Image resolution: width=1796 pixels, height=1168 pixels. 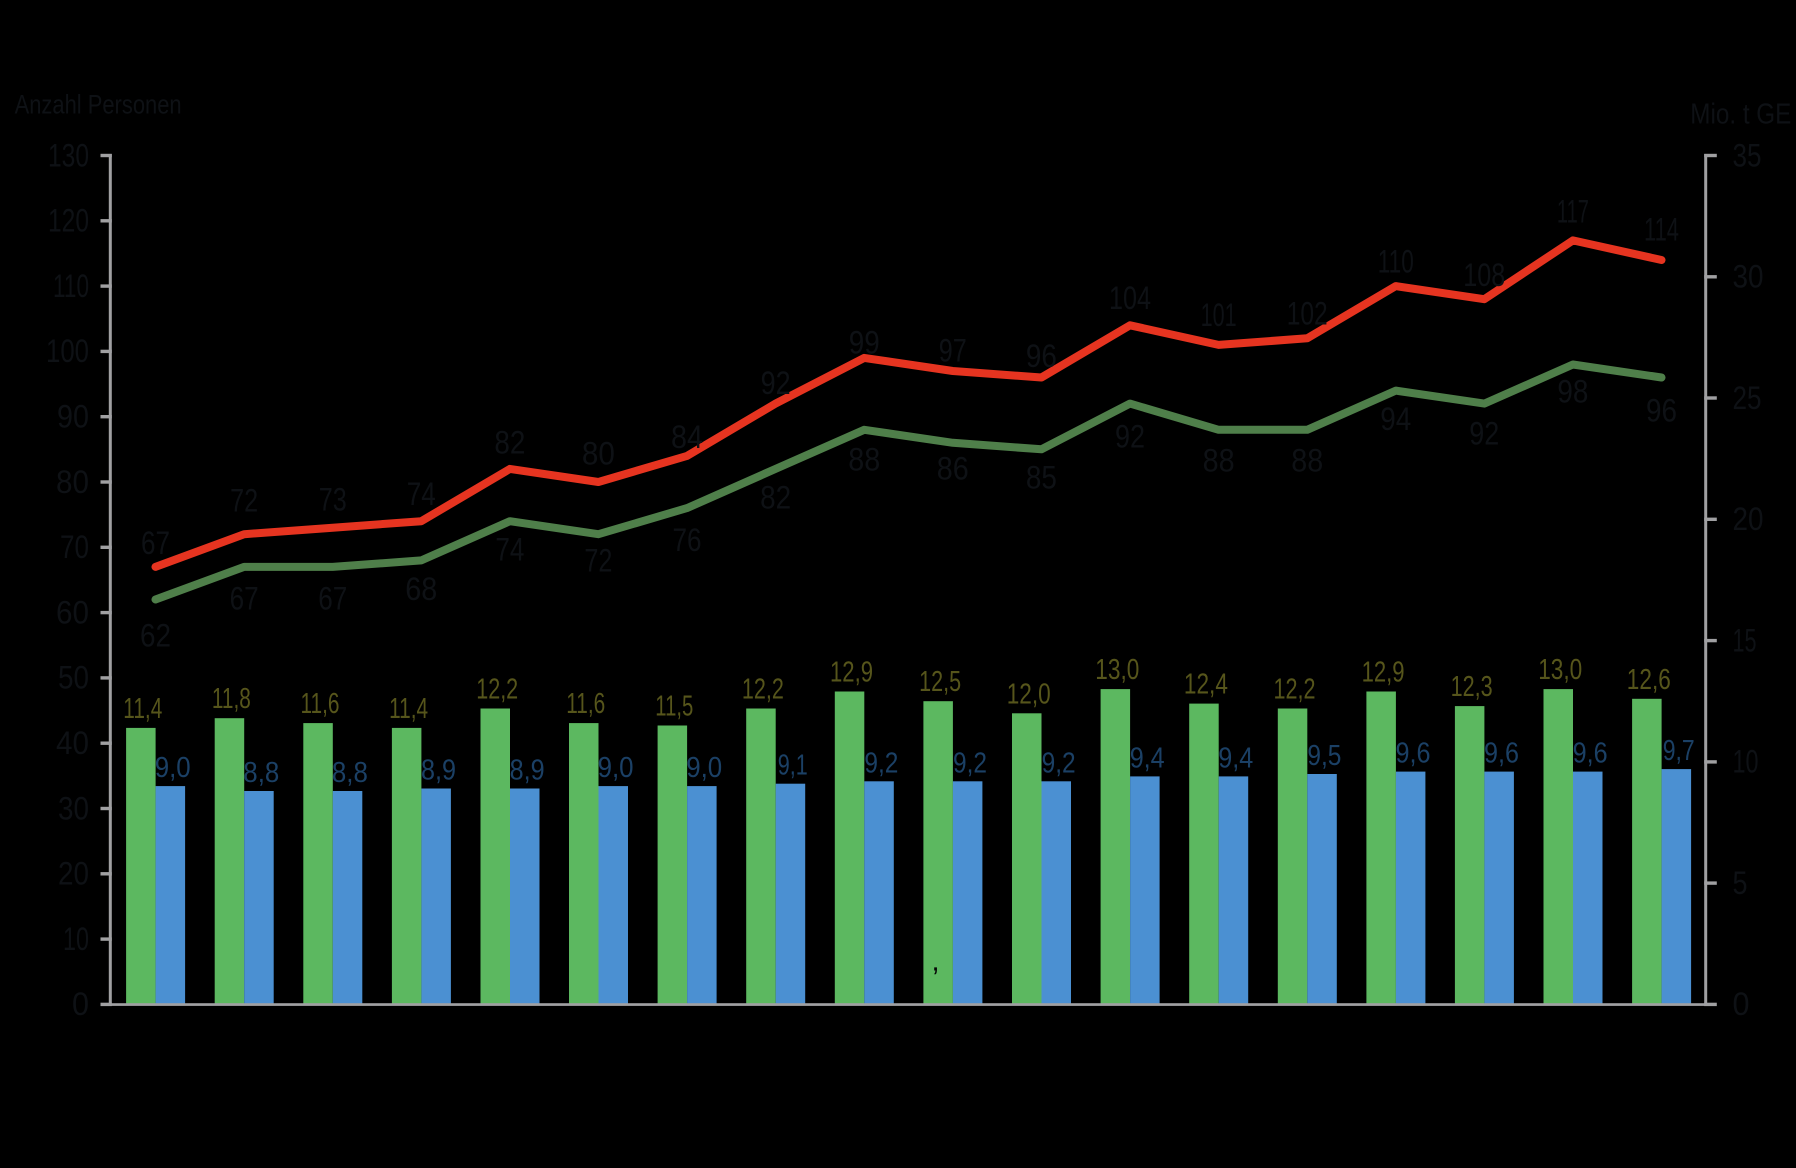 What do you see at coordinates (74, 547) in the screenshot?
I see `svg-text: 70` at bounding box center [74, 547].